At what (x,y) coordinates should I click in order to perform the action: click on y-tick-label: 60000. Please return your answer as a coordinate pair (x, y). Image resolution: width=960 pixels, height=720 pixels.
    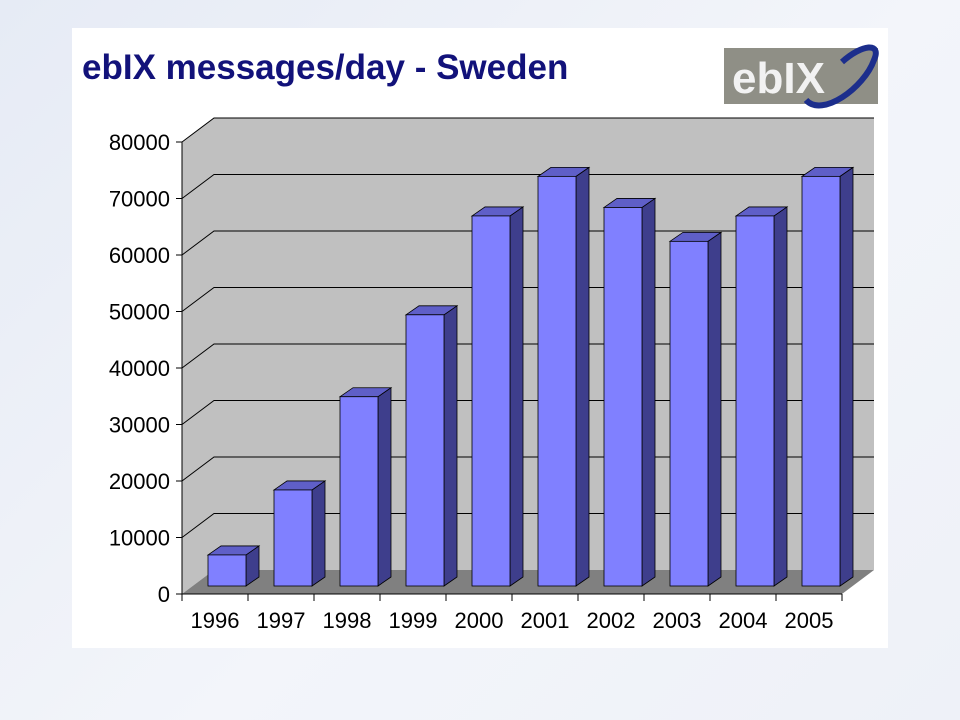
    Looking at the image, I should click on (139, 255).